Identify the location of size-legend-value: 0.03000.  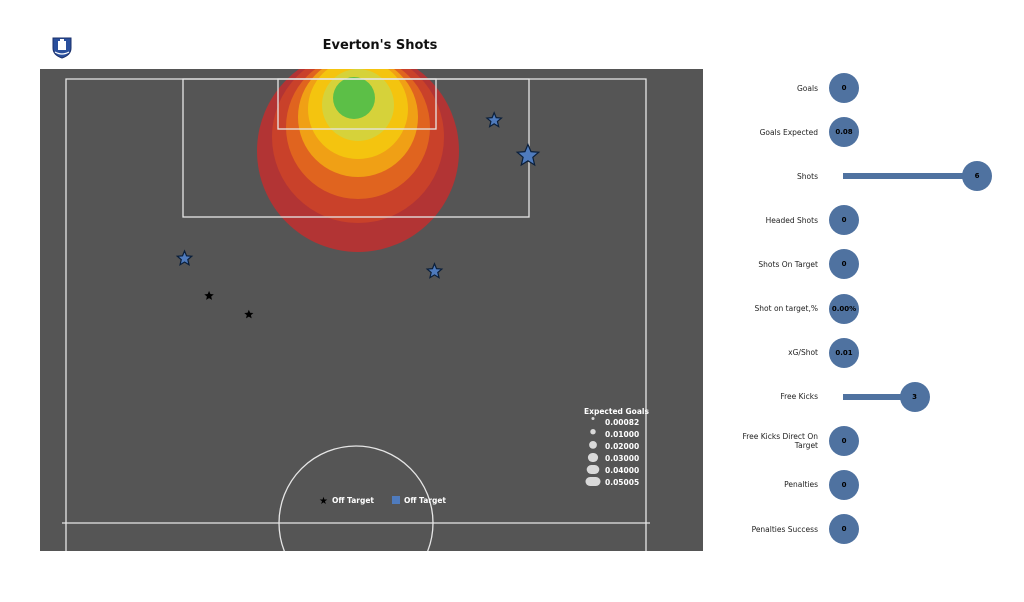
(622, 458).